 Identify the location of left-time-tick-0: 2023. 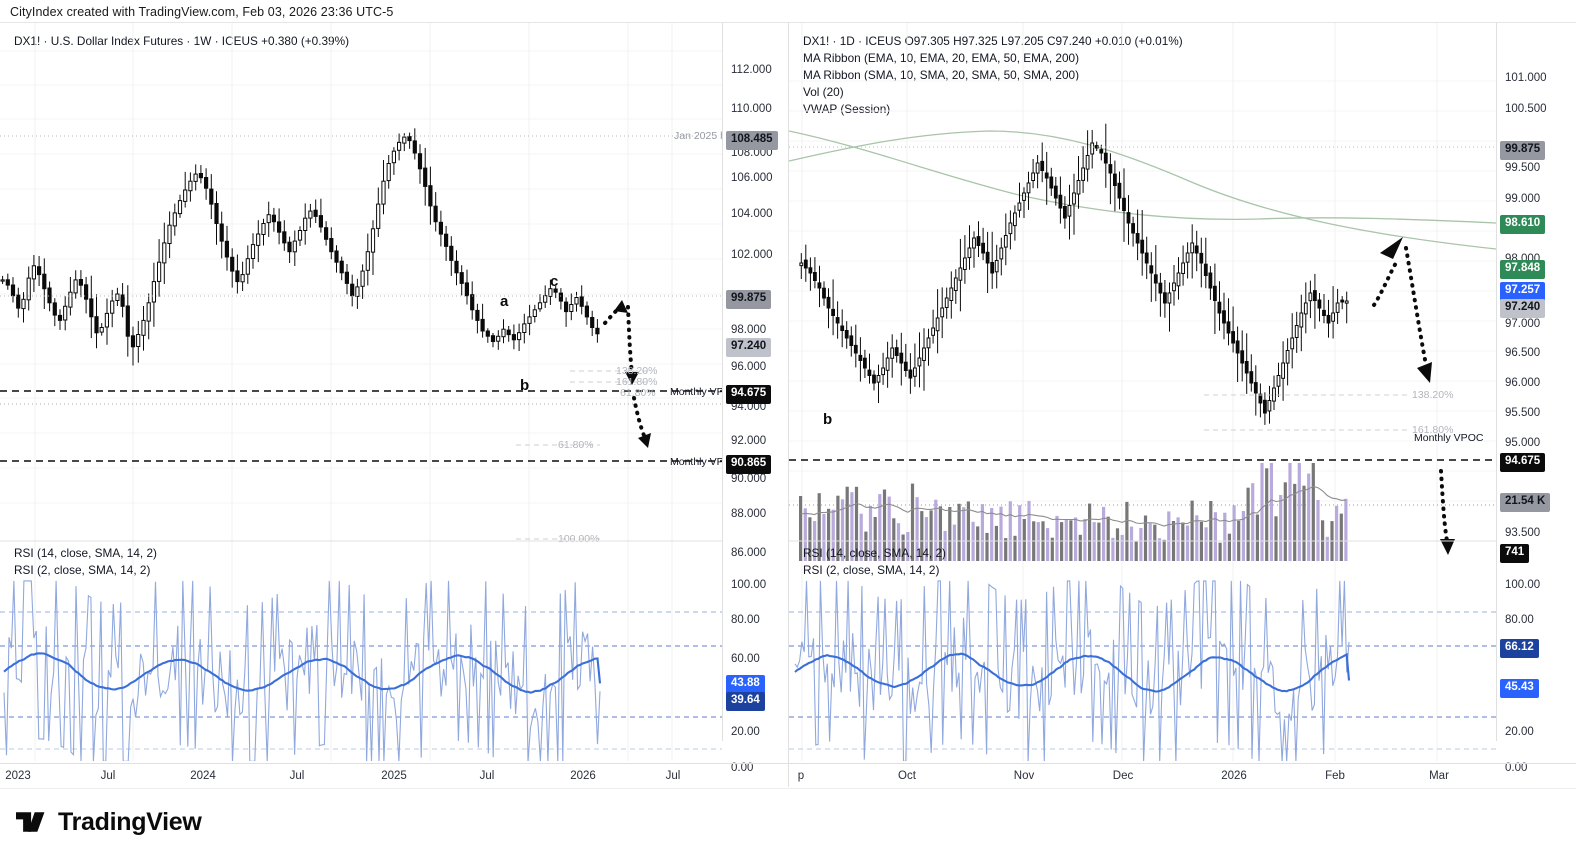
(18, 776).